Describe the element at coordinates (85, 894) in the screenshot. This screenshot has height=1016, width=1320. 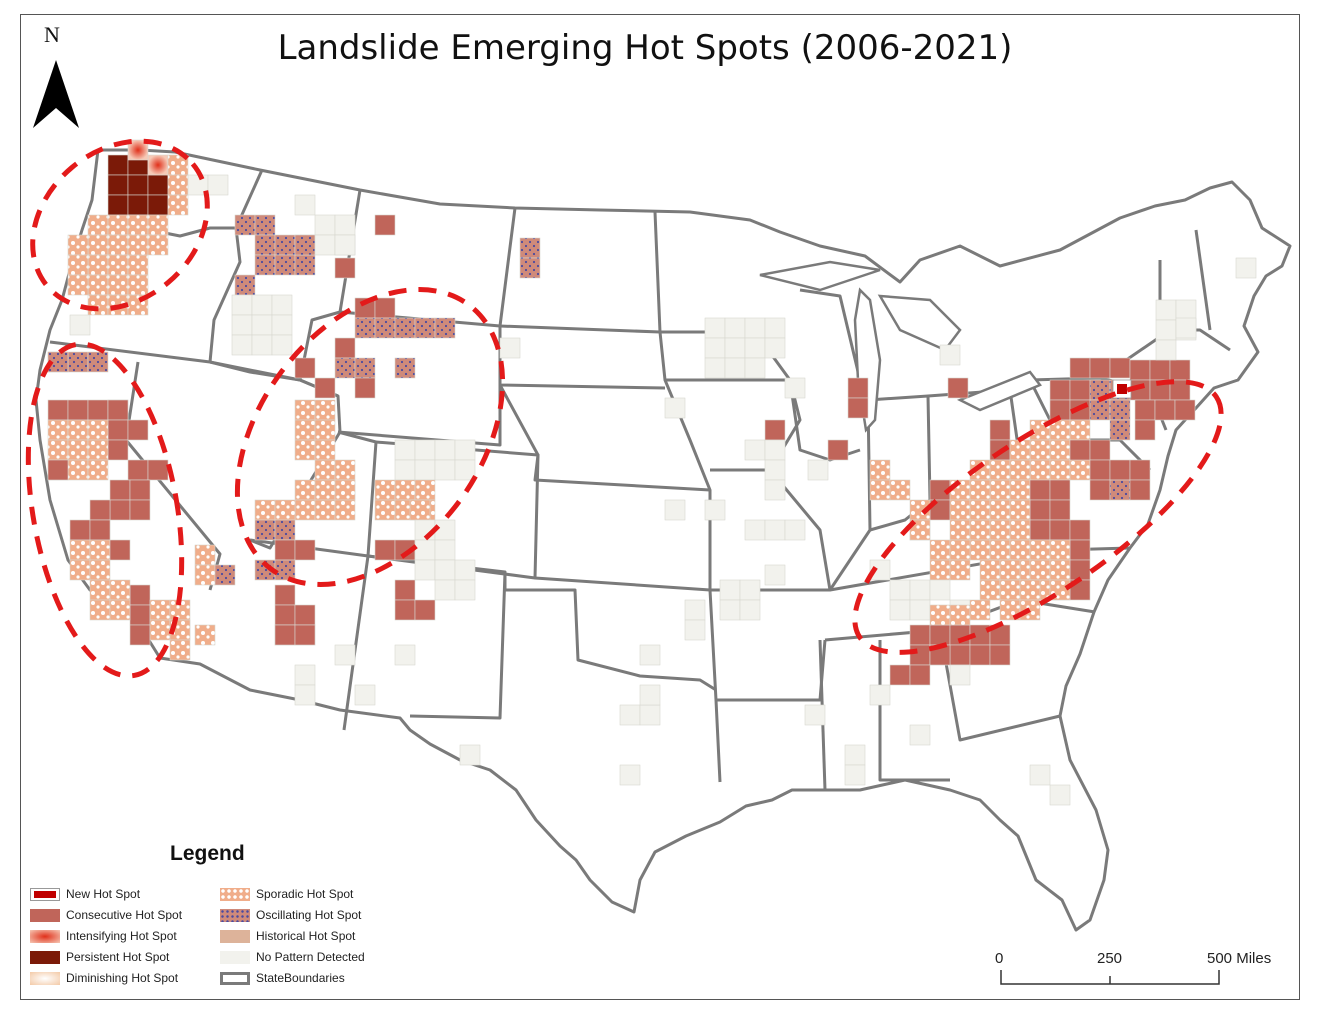
I see `legend-item-new: New Hot Spot` at that location.